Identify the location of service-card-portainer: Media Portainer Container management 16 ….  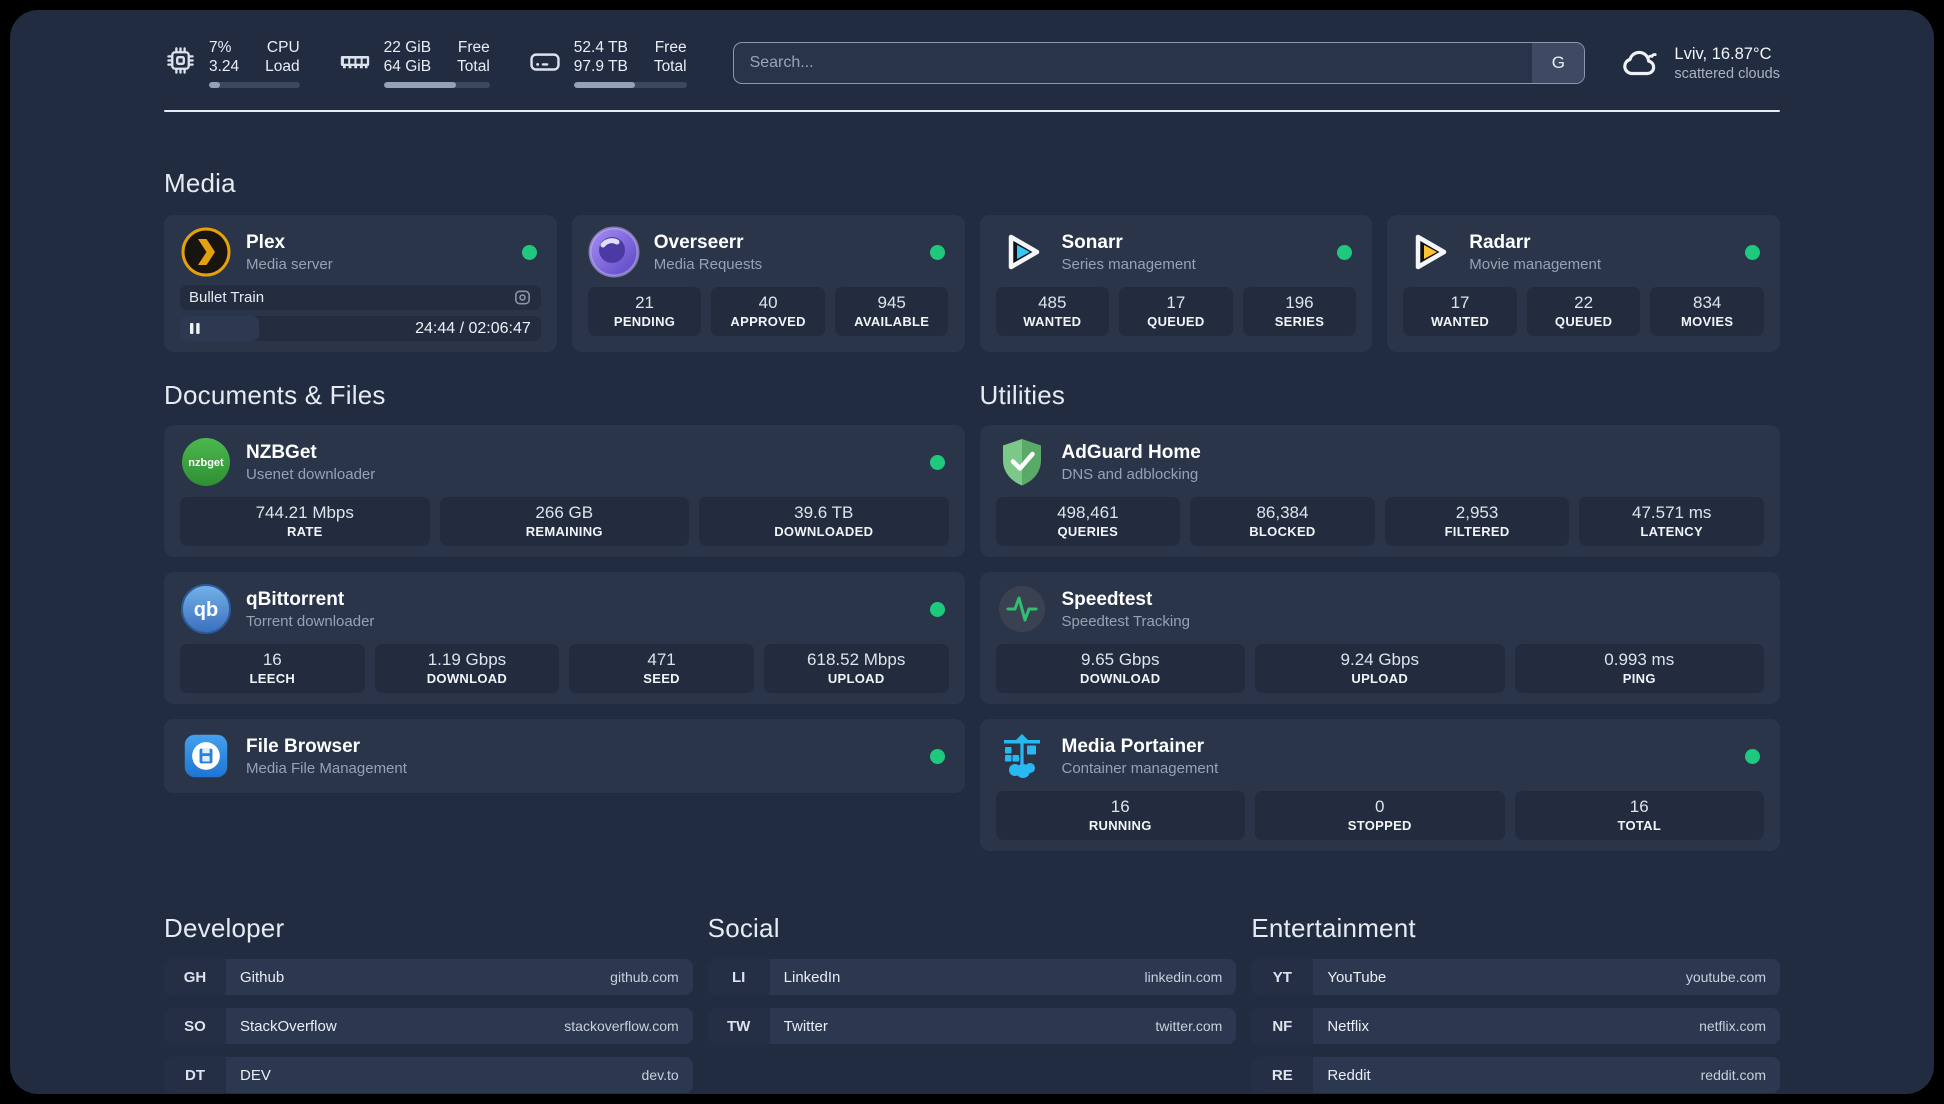
(1379, 785).